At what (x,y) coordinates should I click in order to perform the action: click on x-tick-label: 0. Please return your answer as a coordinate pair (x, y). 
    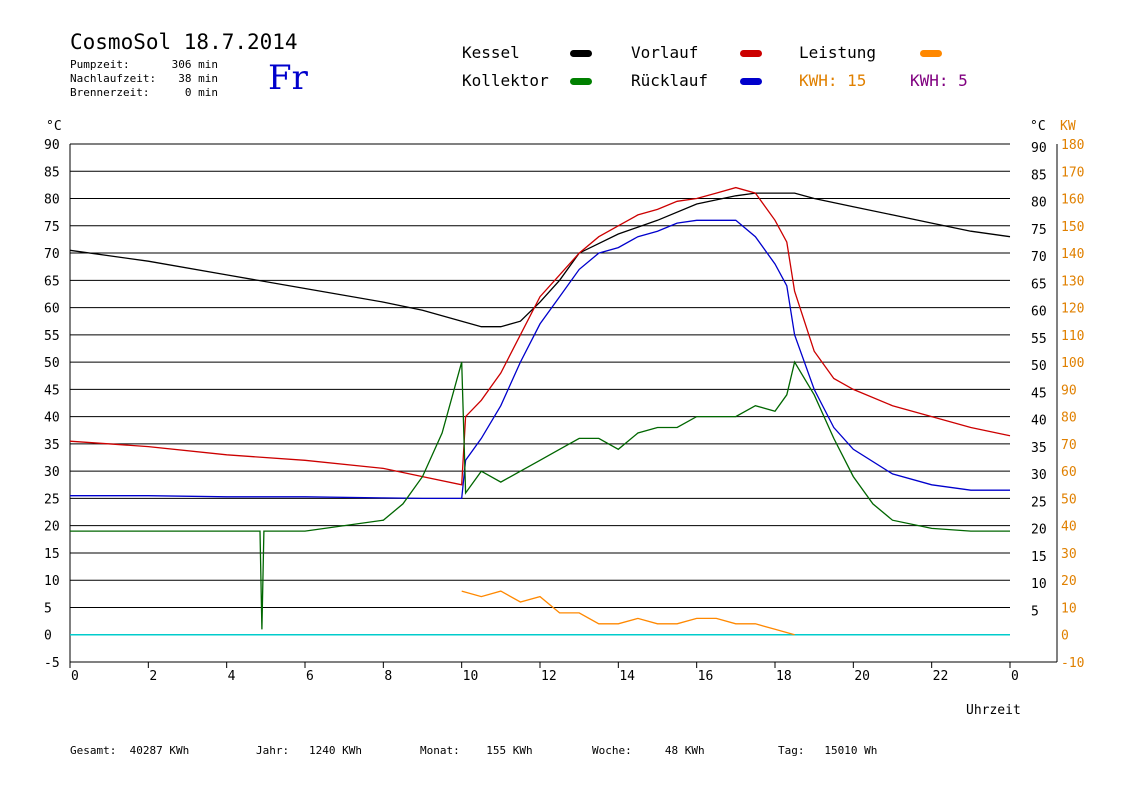
    Looking at the image, I should click on (75, 676).